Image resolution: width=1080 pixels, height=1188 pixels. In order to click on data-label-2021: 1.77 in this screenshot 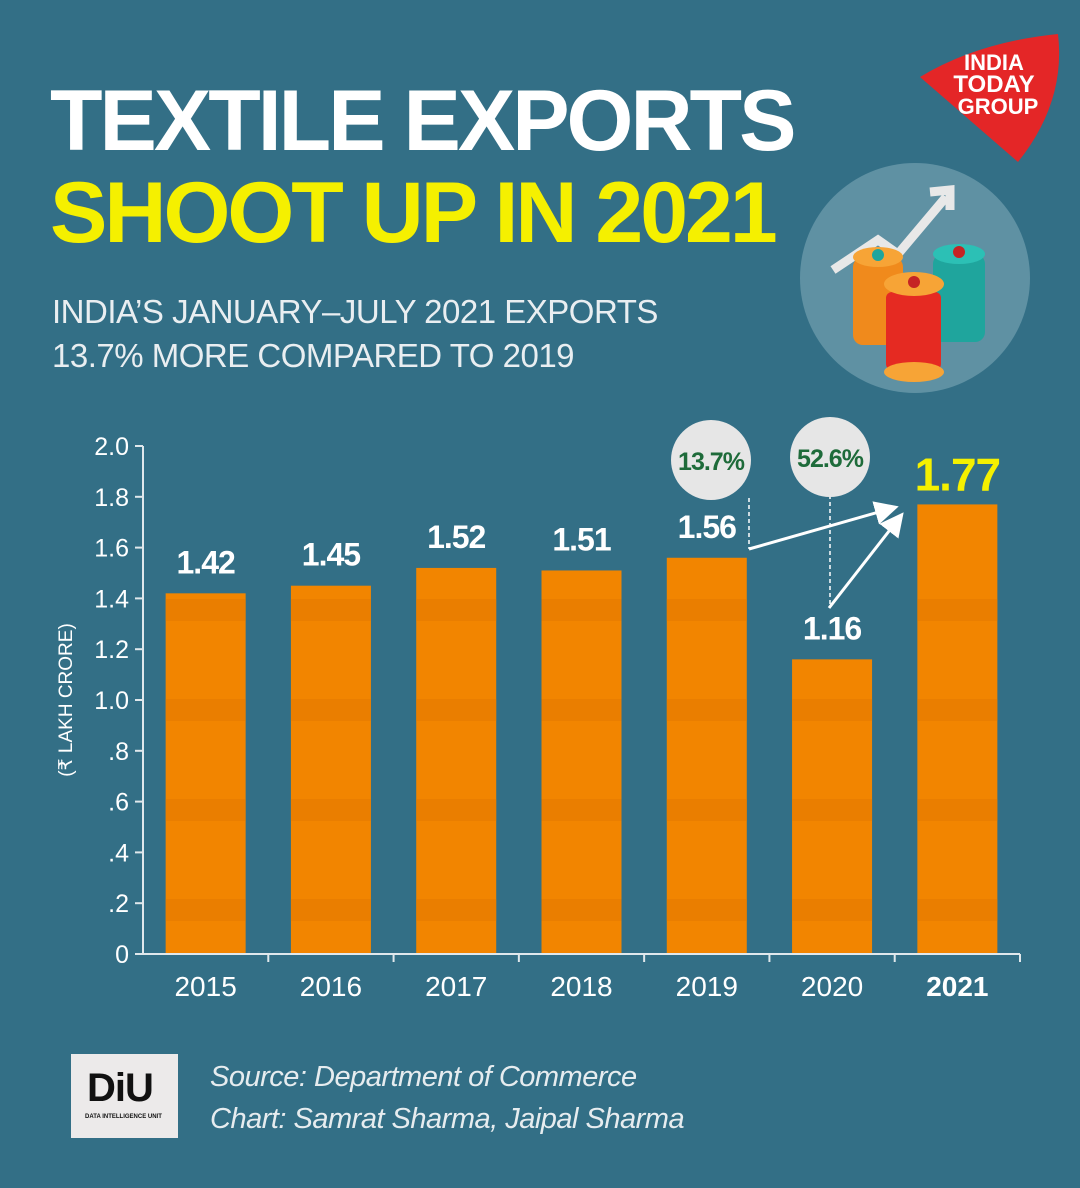, I will do `click(958, 474)`.